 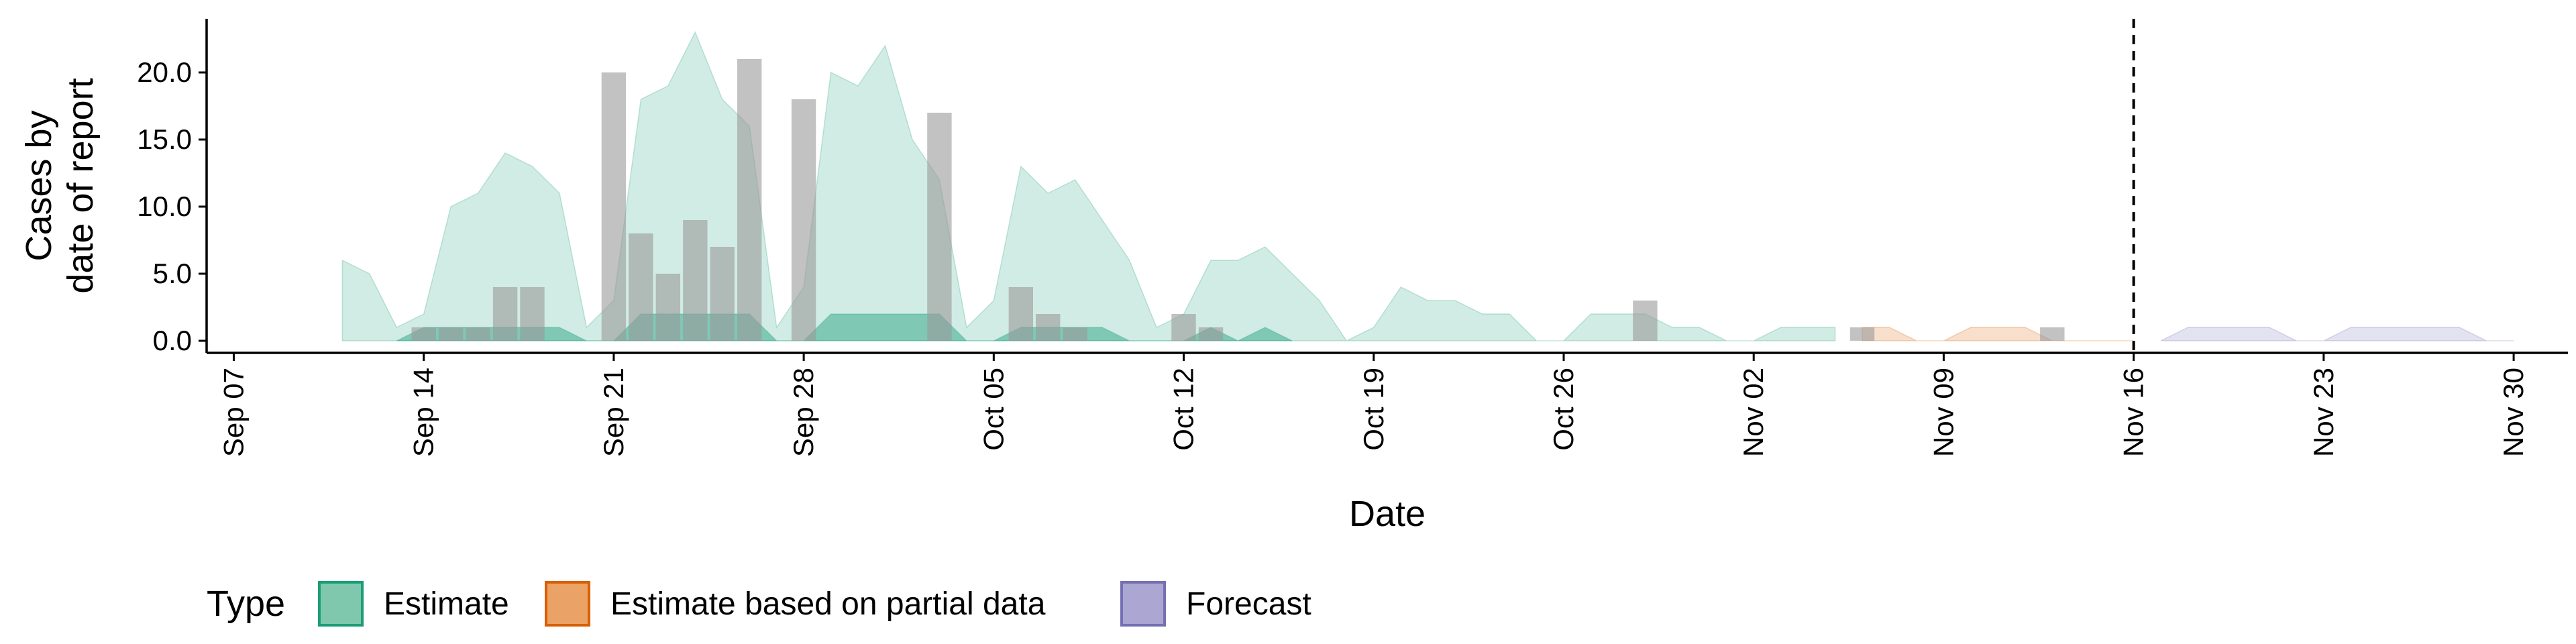 I want to click on x-tick-label: Sep 07, so click(x=233, y=412).